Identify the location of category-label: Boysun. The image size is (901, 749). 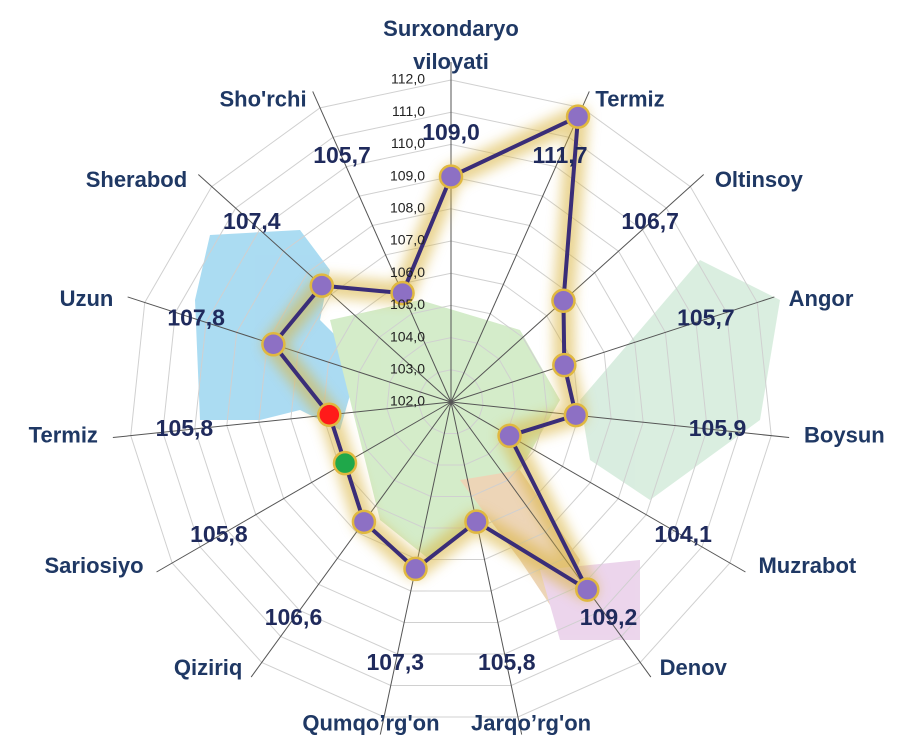
(844, 434).